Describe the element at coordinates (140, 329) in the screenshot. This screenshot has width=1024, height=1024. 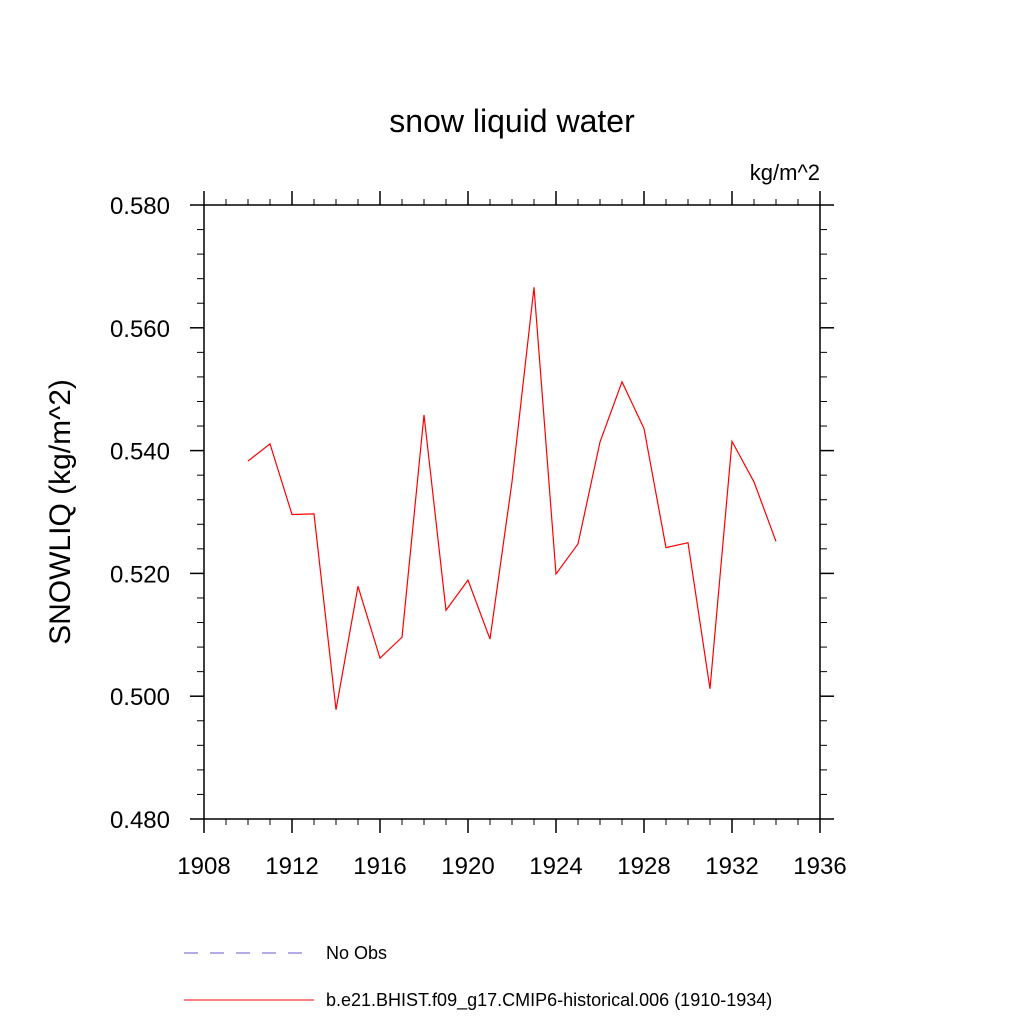
I see `y-tick-label: 0.560` at that location.